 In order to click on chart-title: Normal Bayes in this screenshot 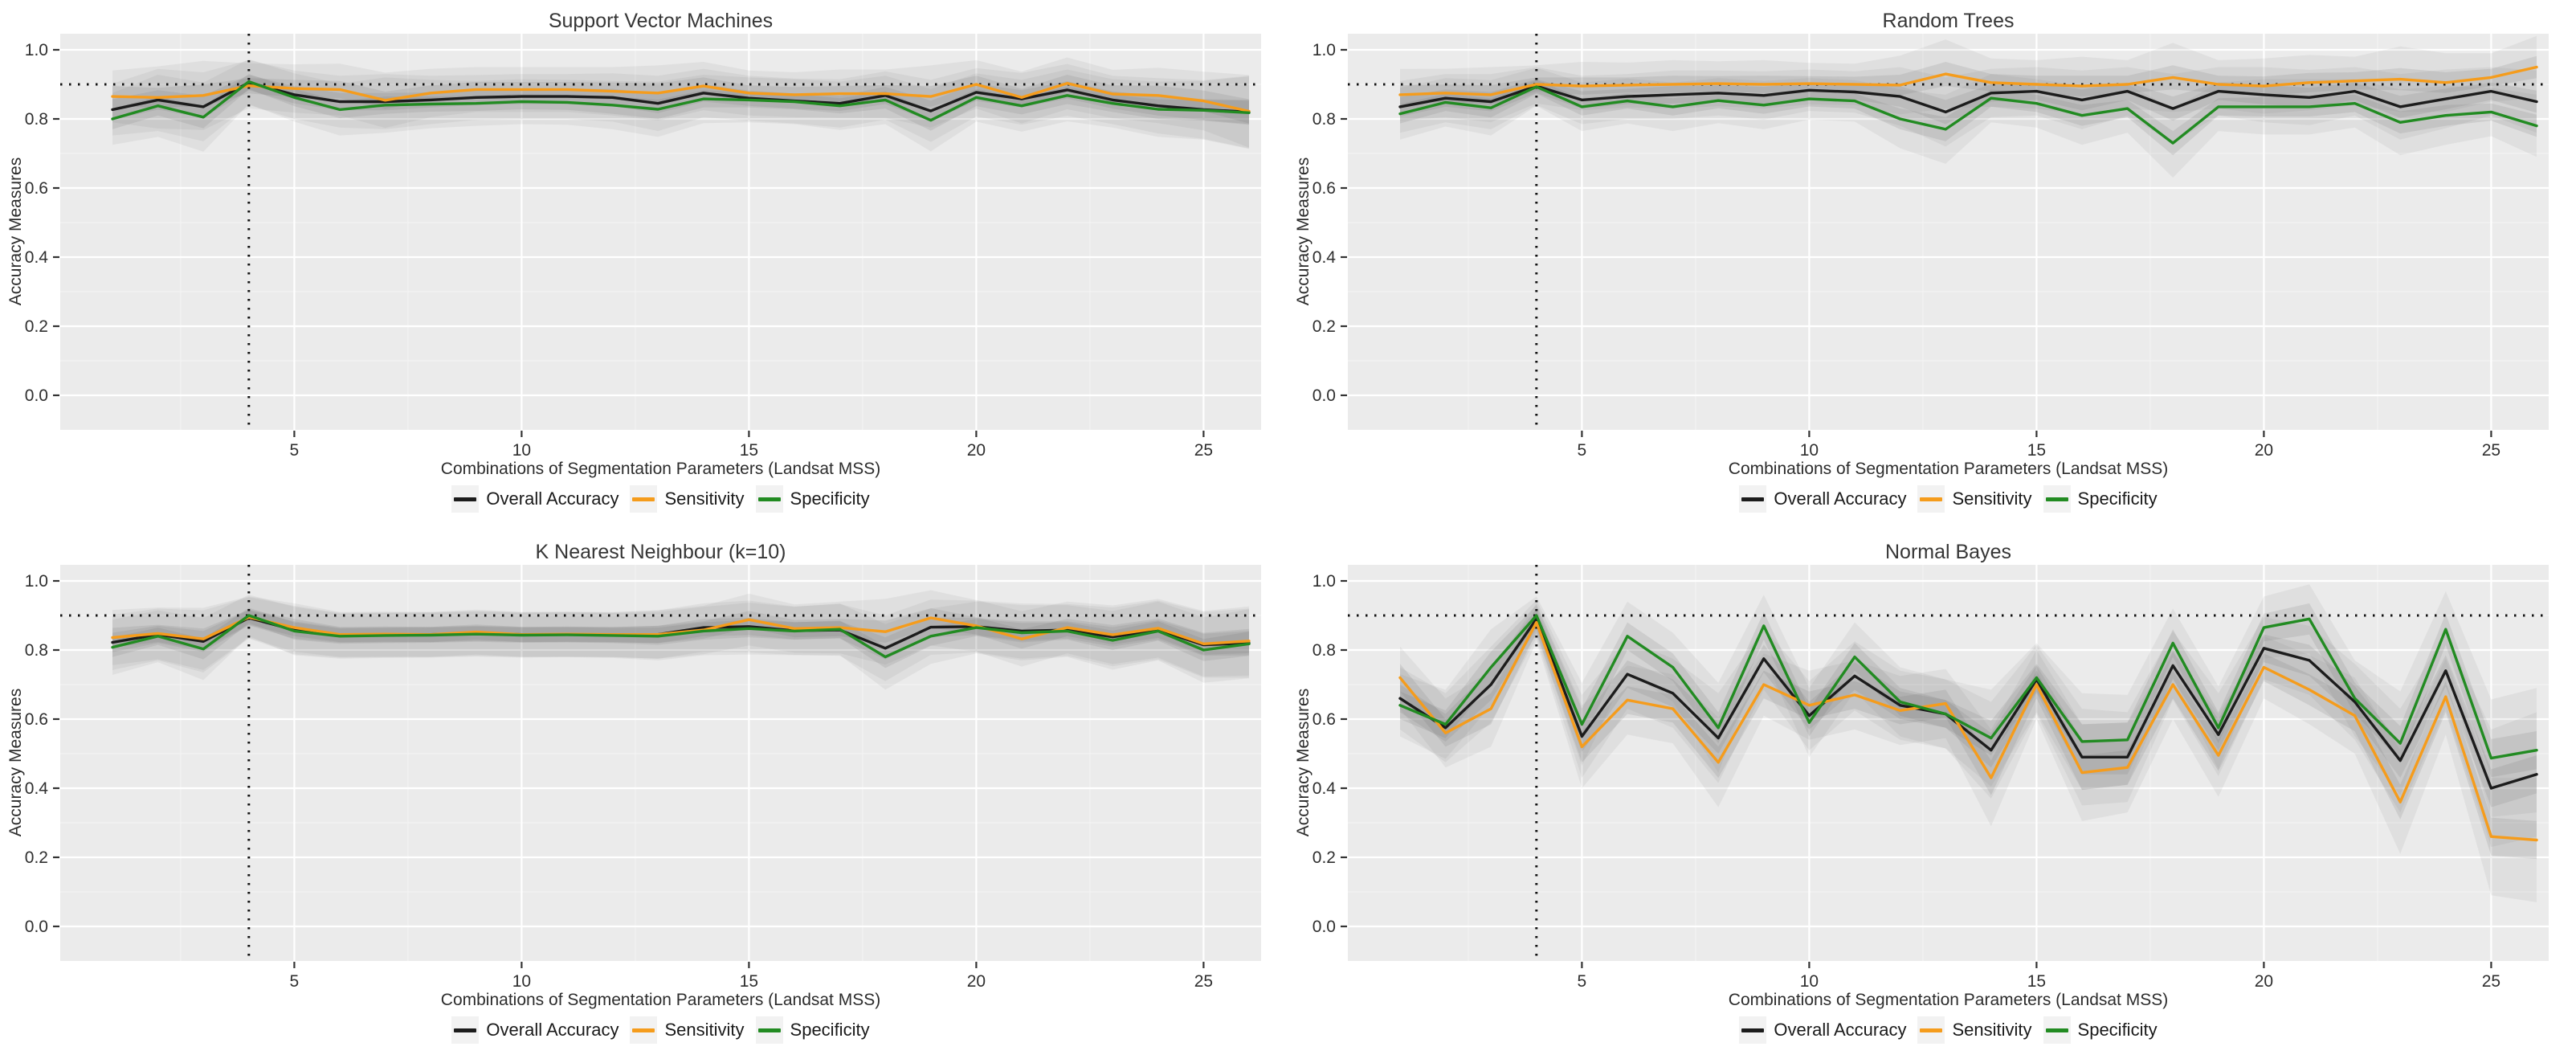, I will do `click(1948, 552)`.